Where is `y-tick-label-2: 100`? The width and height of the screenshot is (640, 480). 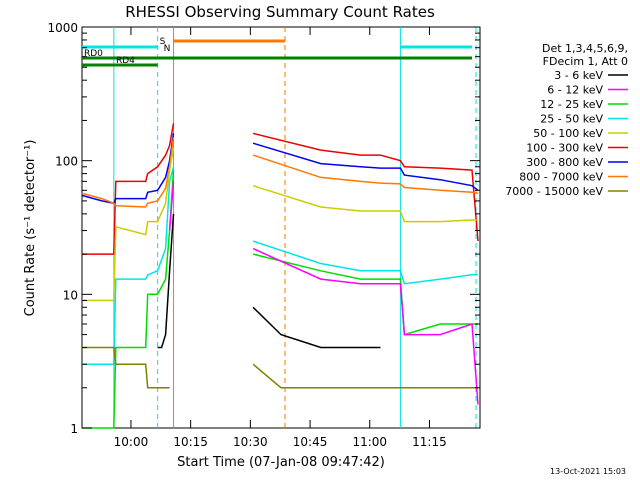
y-tick-label-2: 100 is located at coordinates (66, 162).